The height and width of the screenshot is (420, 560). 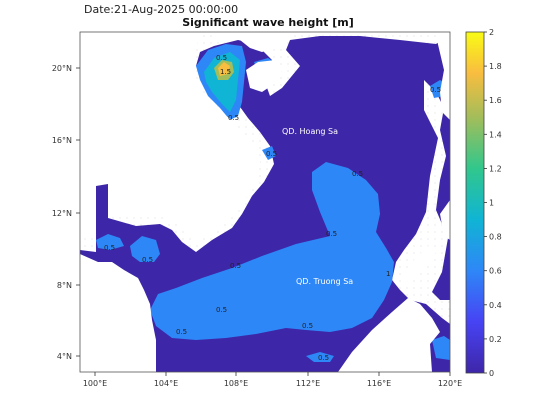 I want to click on colorbar-tick-label: 0.4, so click(x=495, y=305).